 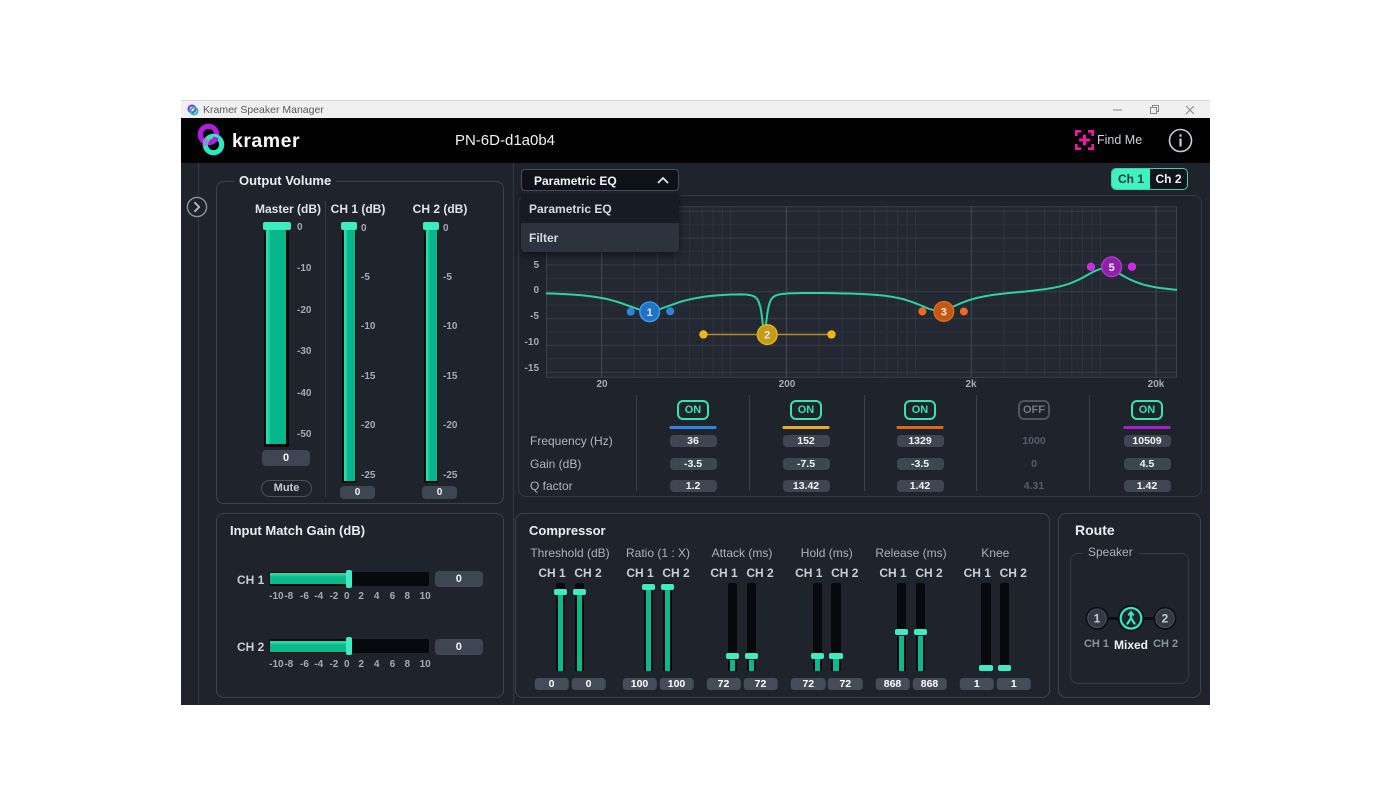 What do you see at coordinates (944, 312) in the screenshot?
I see `svg-text: 3` at bounding box center [944, 312].